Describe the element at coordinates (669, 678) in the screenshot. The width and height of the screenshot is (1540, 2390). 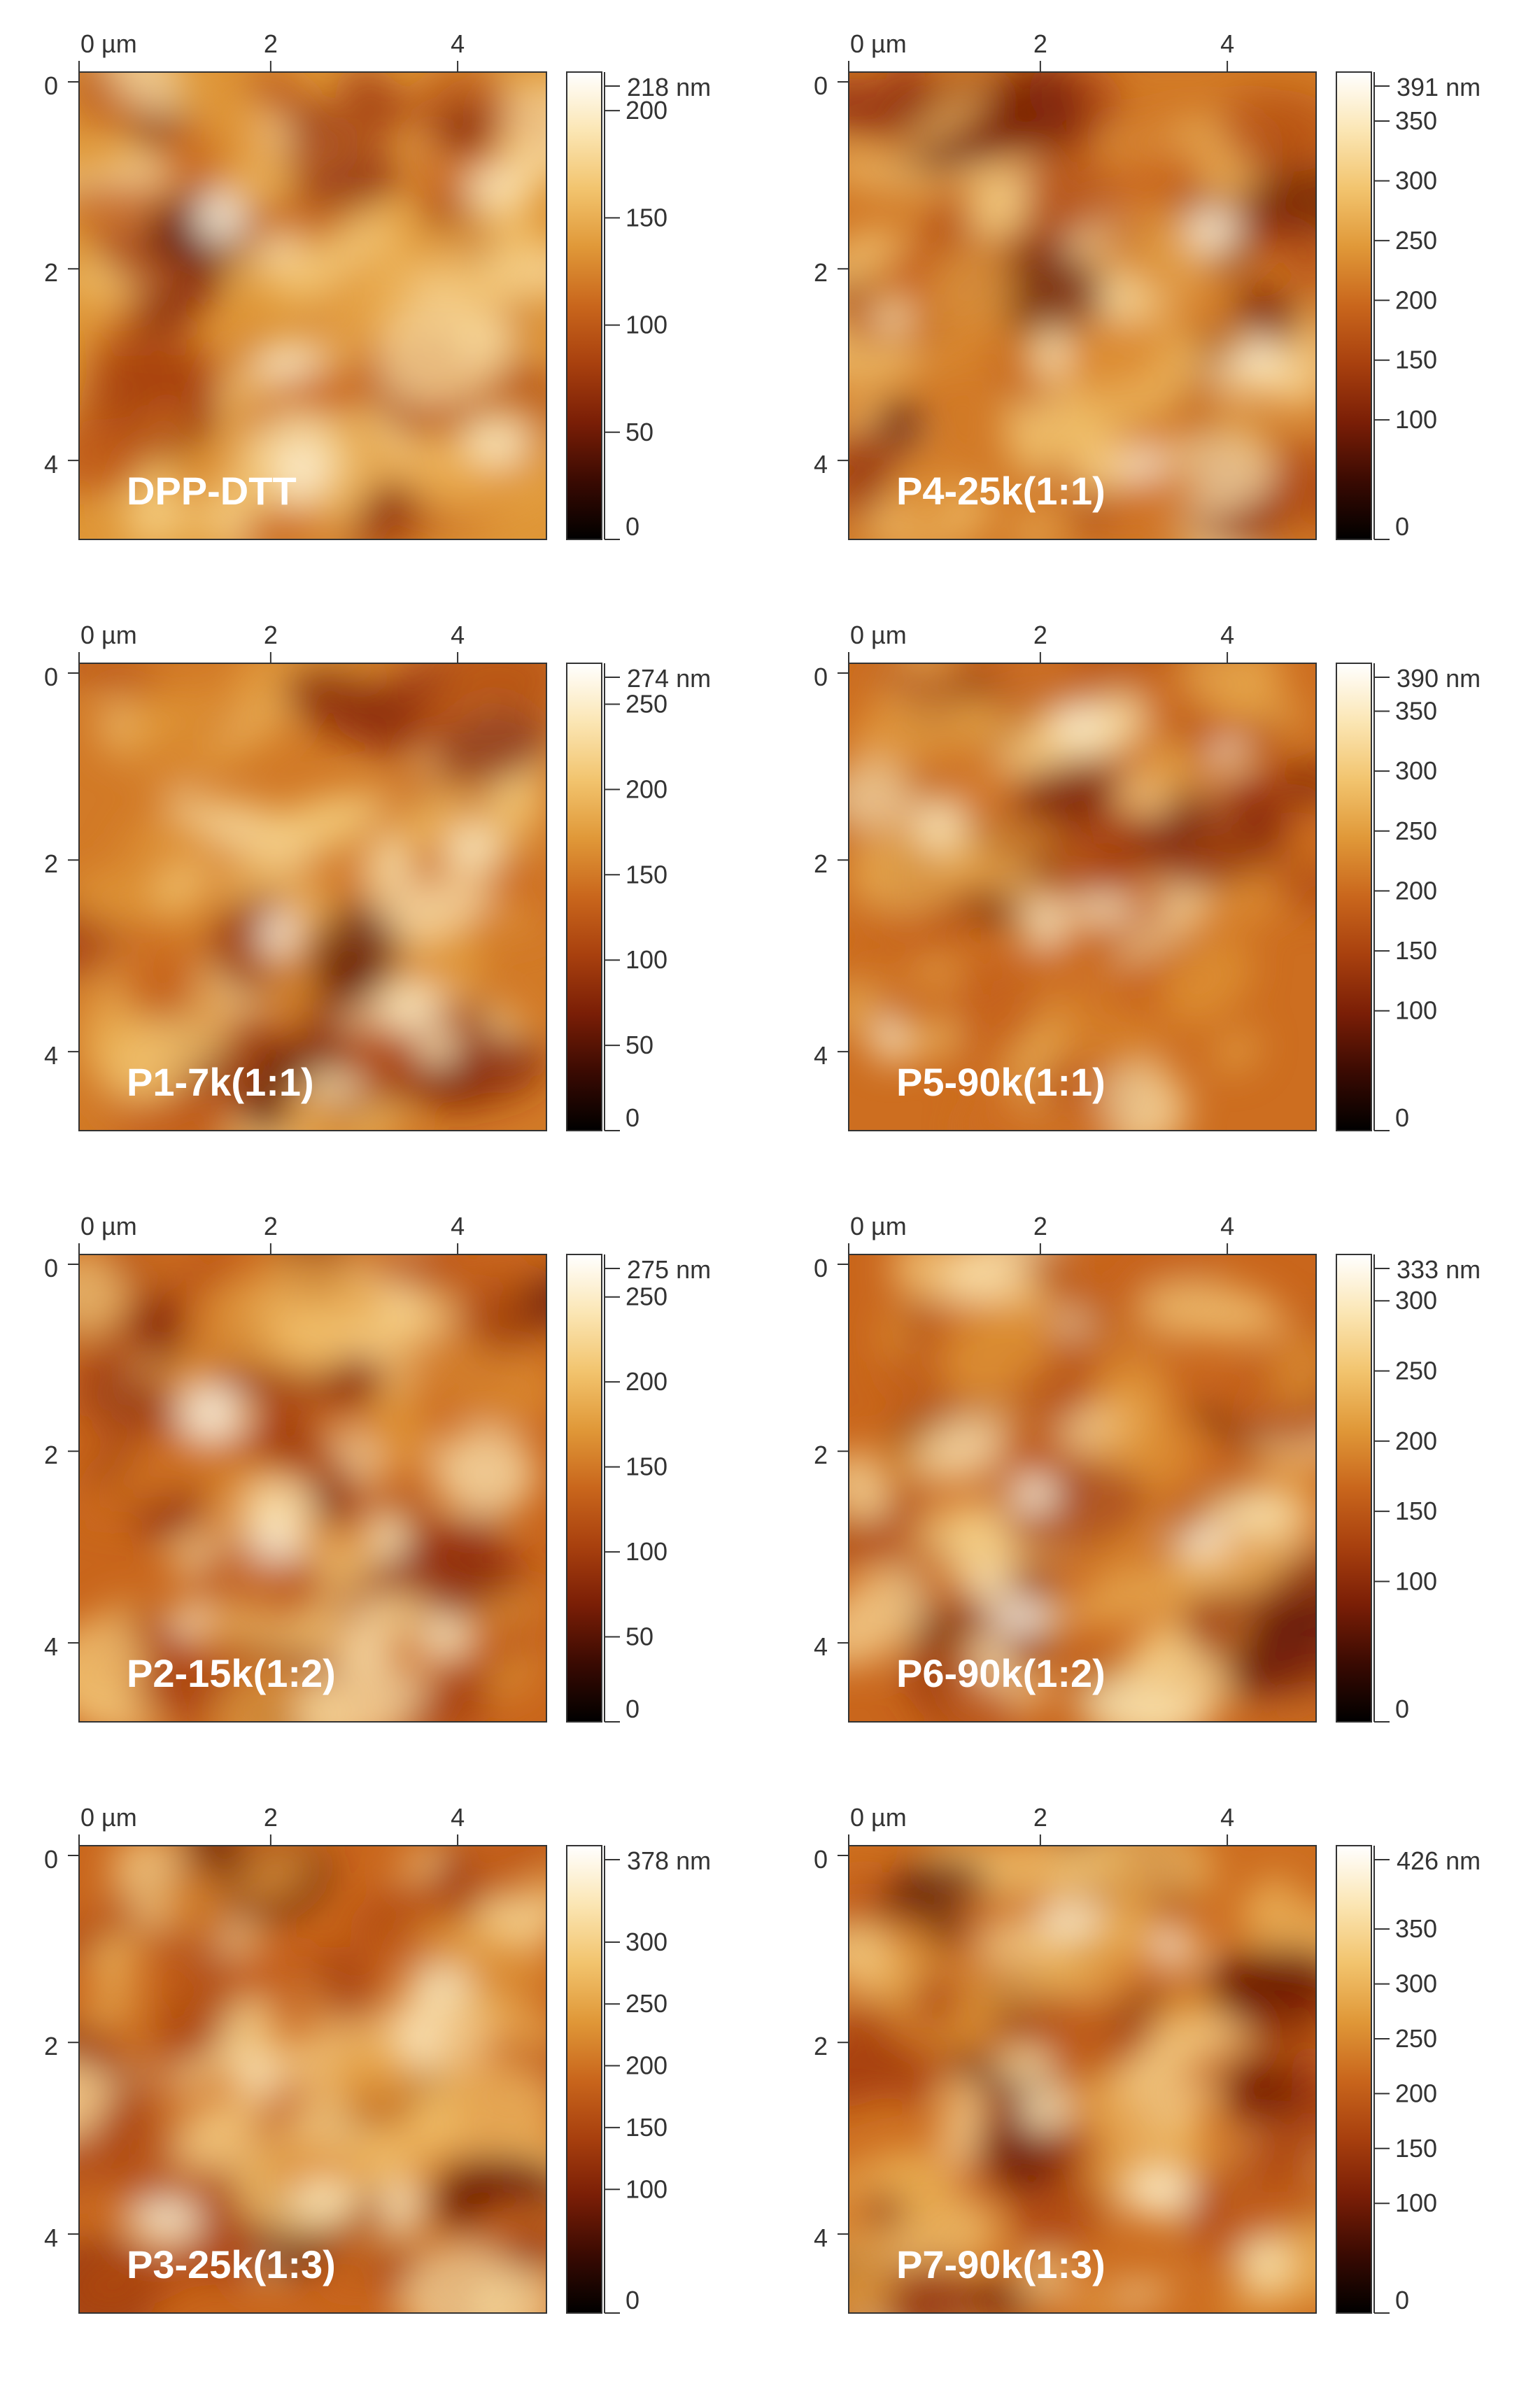
I see `scale-max-label: 274 nm` at that location.